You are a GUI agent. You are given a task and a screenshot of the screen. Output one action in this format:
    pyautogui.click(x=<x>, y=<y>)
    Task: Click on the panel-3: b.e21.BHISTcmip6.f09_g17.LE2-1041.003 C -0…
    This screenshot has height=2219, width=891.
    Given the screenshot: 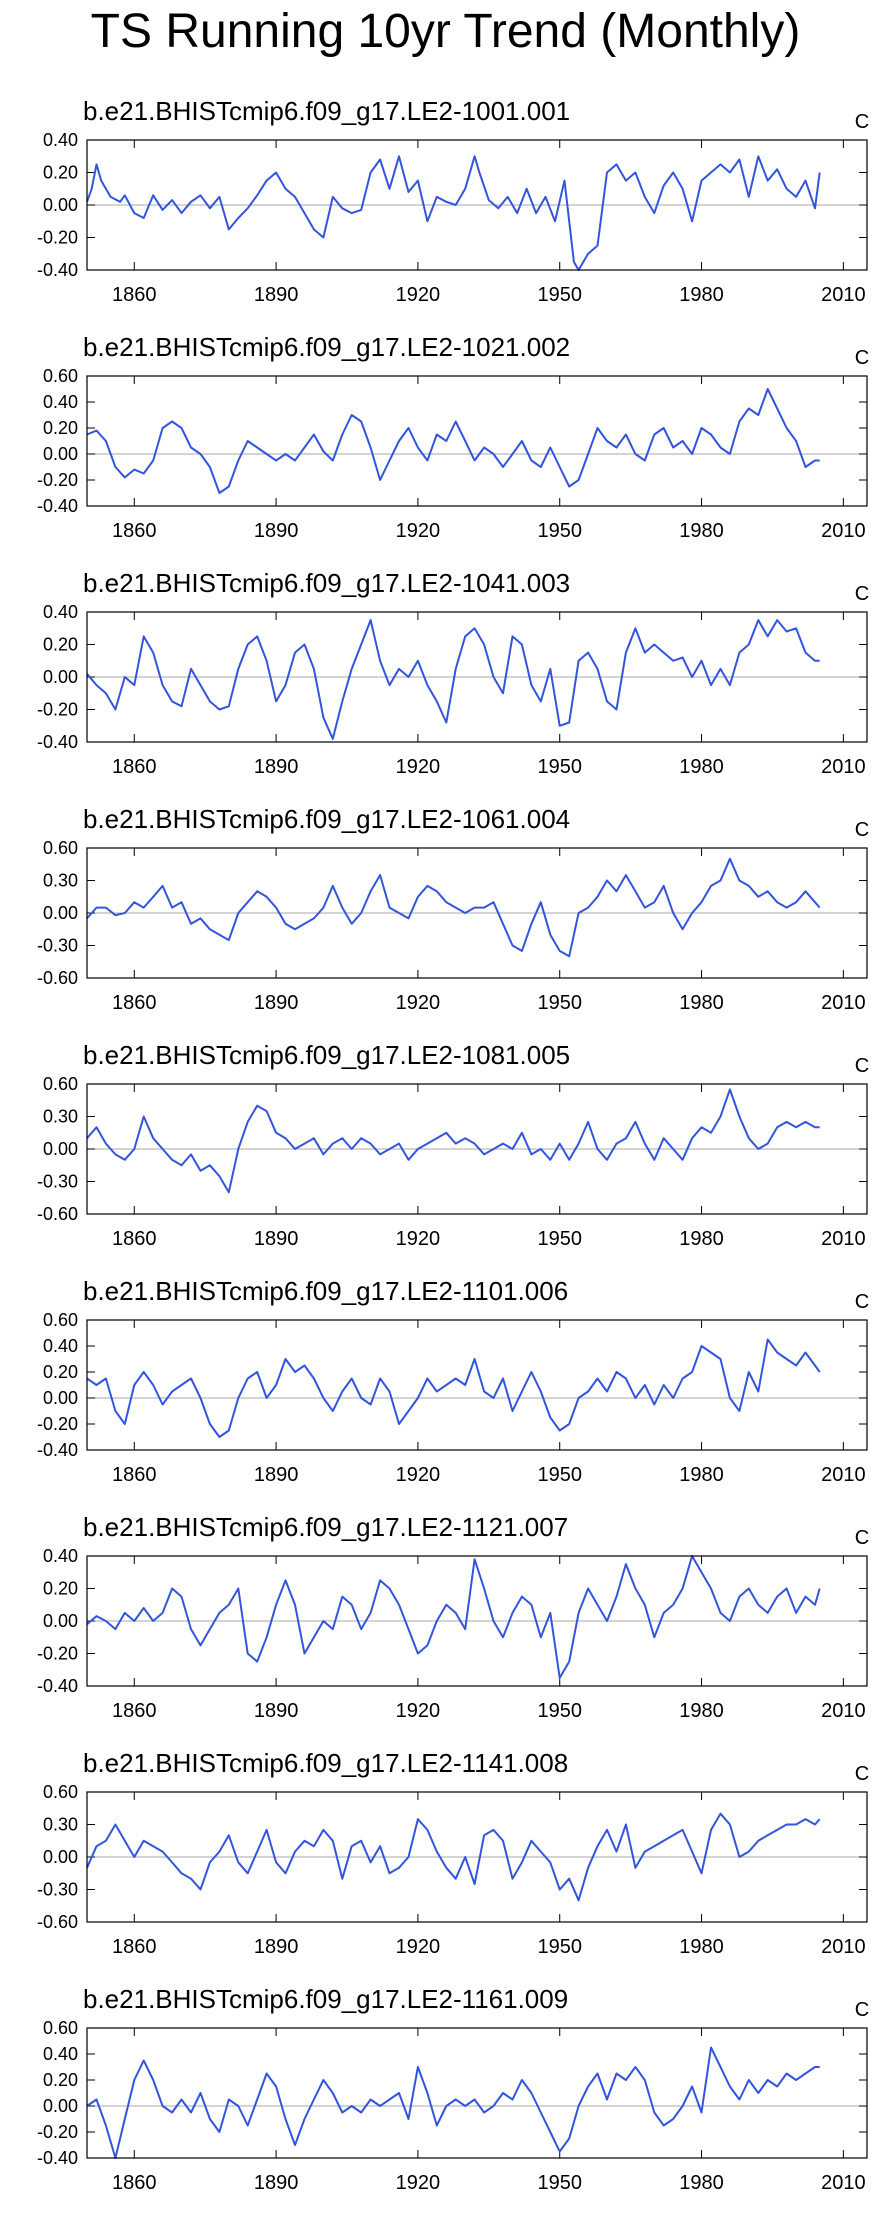 What is the action you would take?
    pyautogui.click(x=453, y=673)
    